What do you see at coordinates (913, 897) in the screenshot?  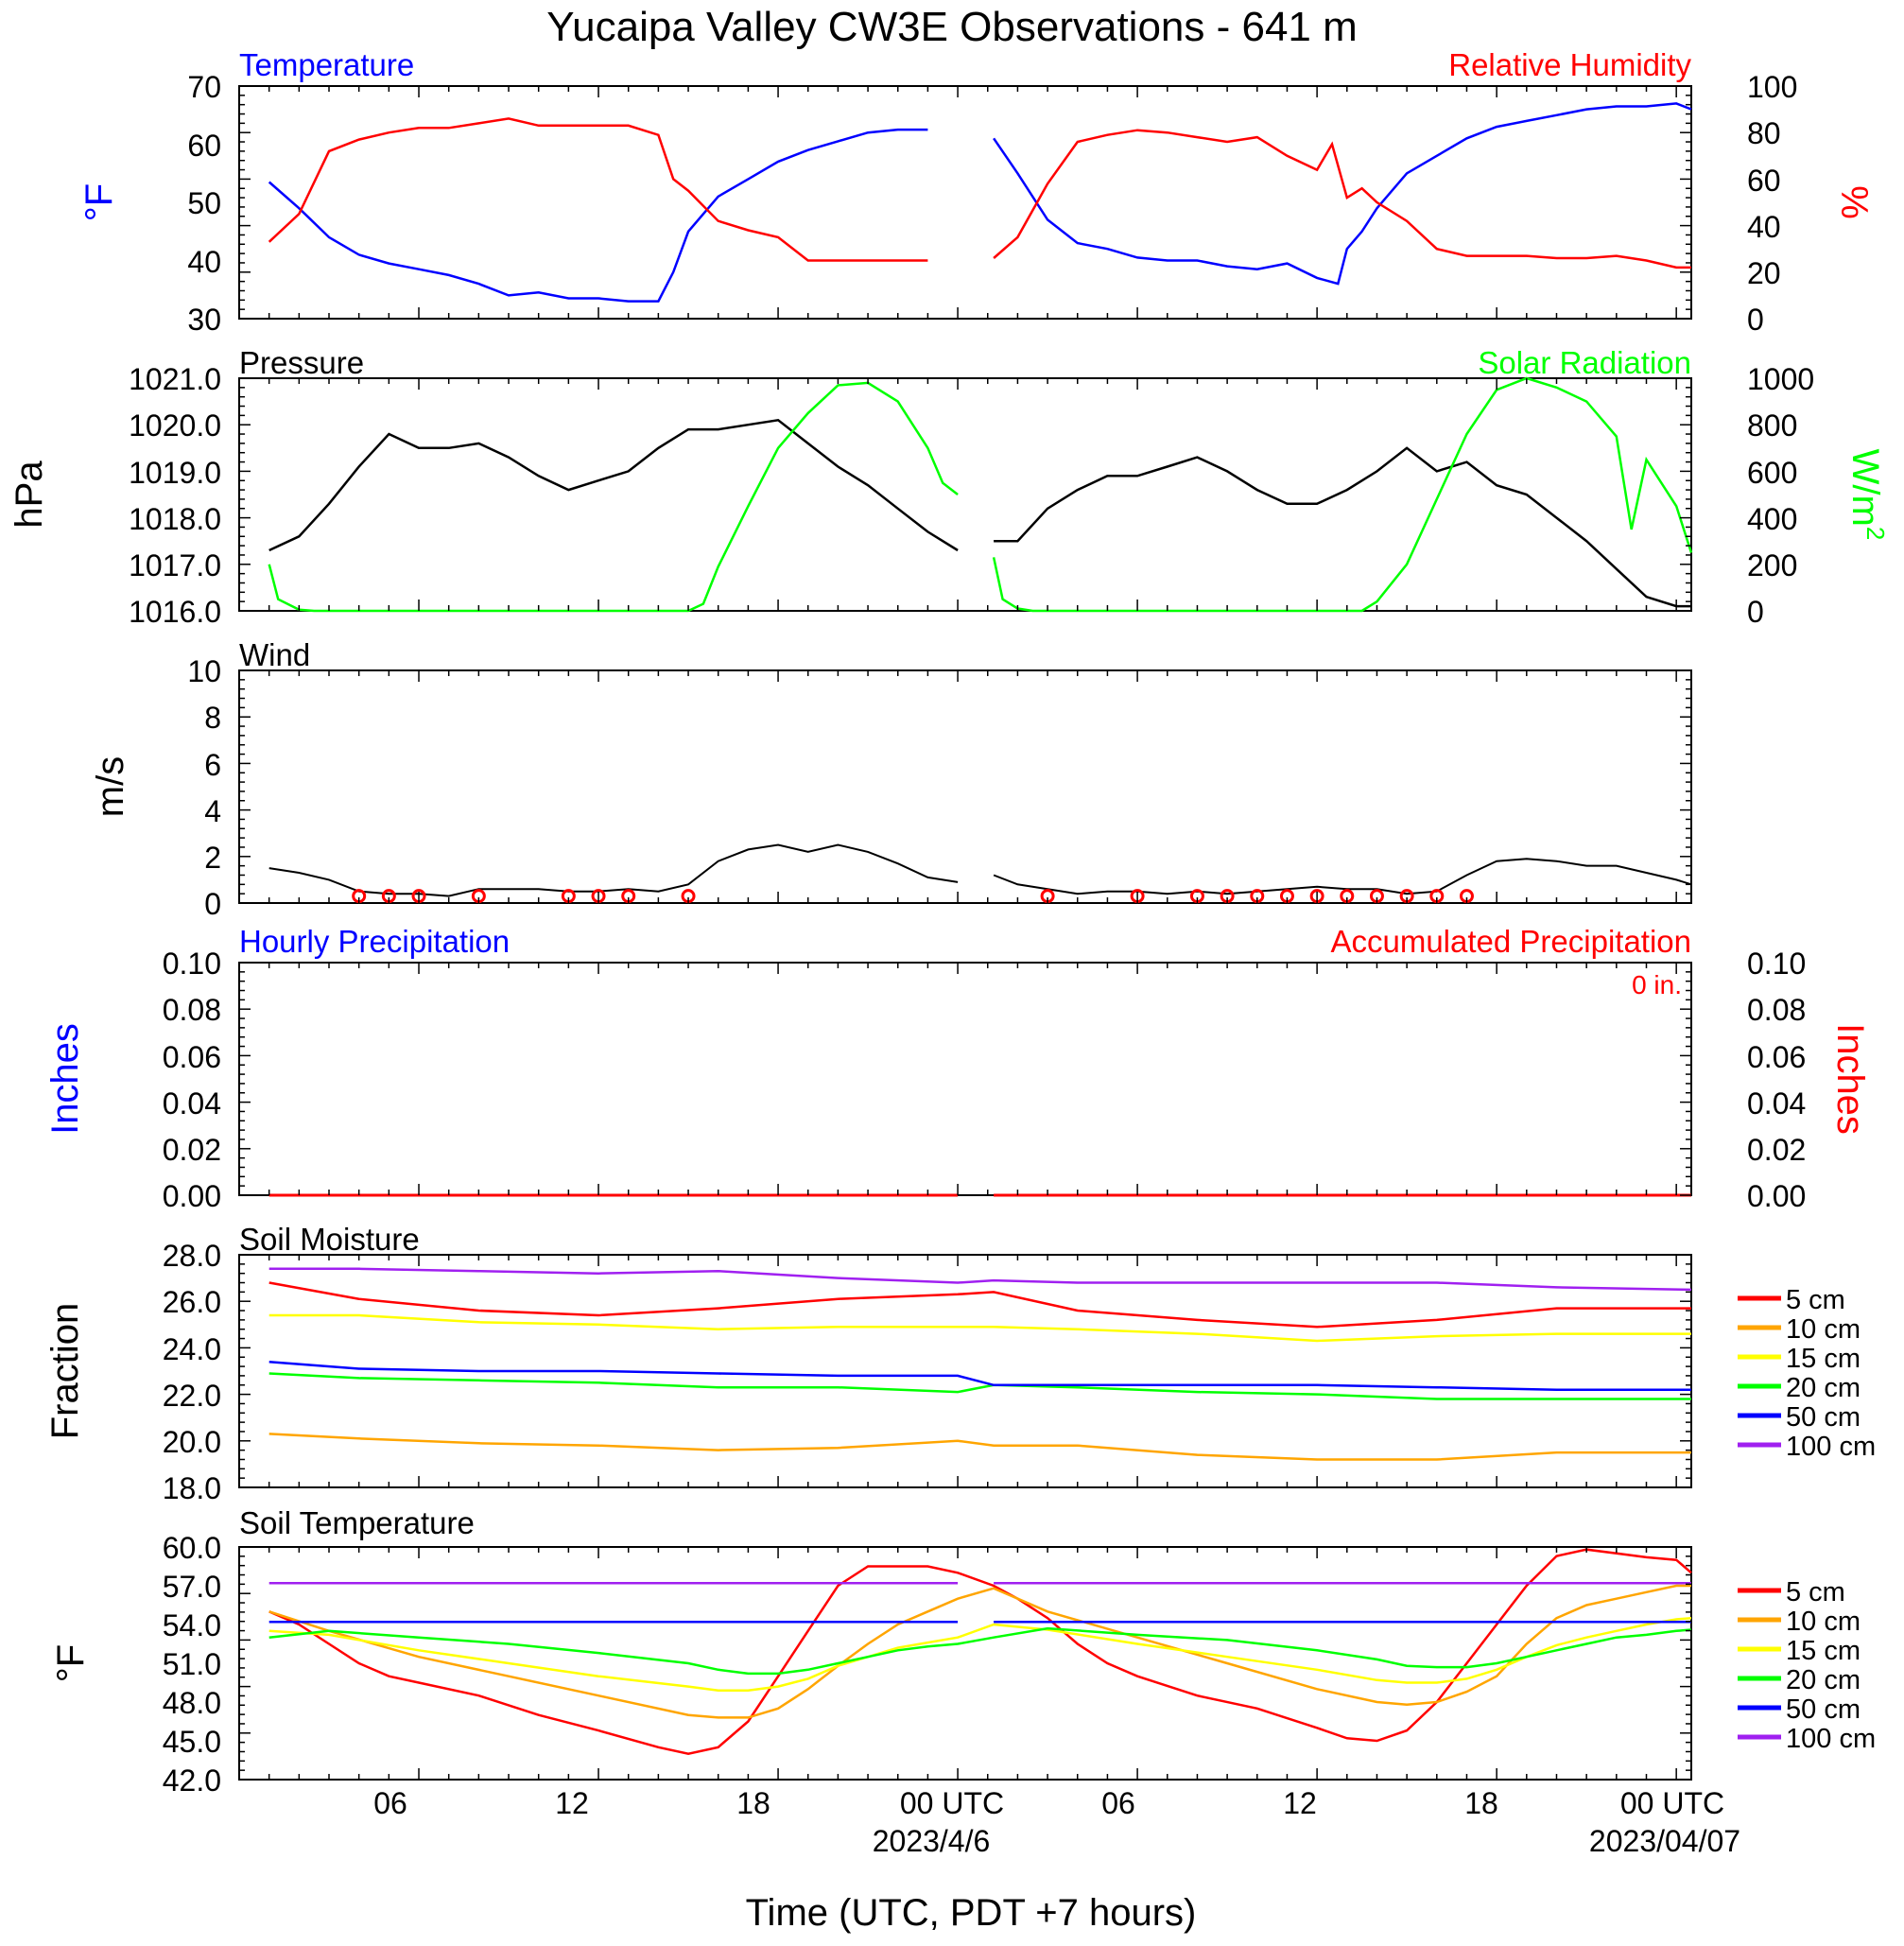 I see `calm-wind-markers` at bounding box center [913, 897].